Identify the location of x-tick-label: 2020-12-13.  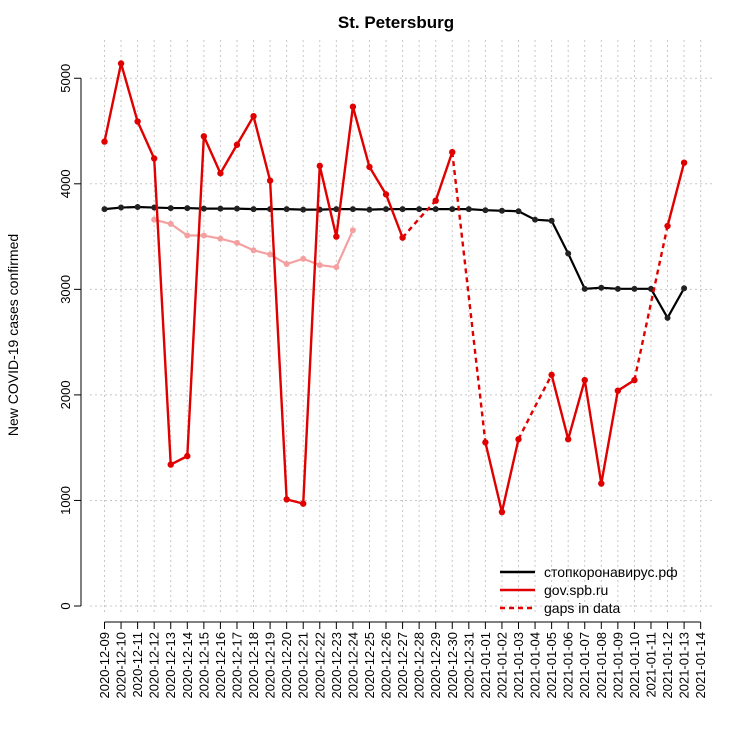
(170, 665).